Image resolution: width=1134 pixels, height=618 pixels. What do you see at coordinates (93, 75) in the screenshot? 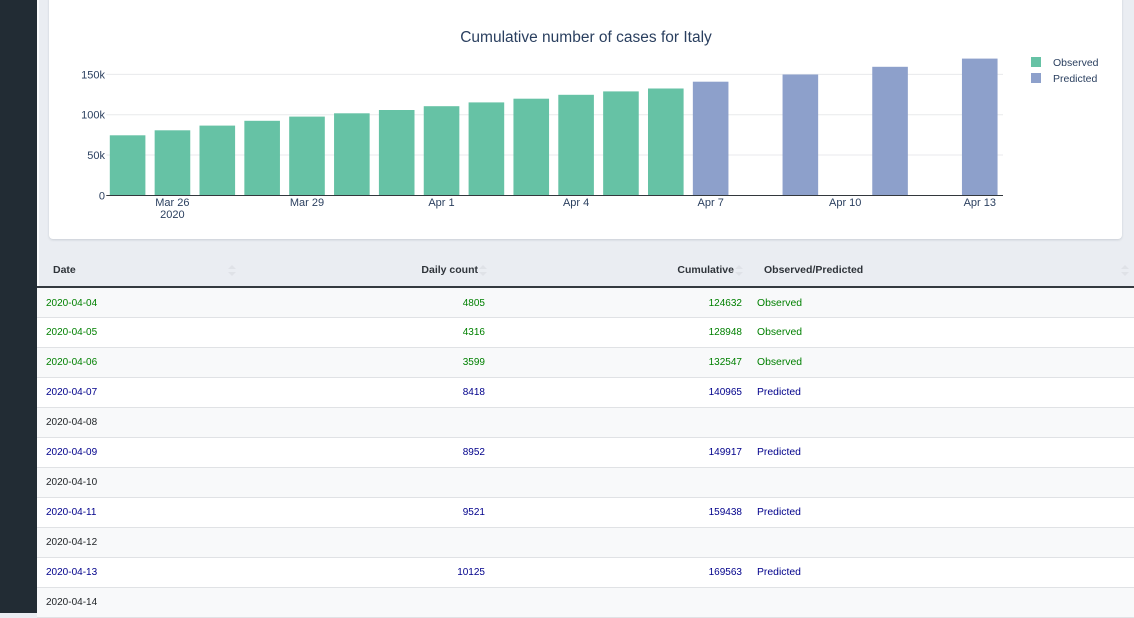
I see `svg-text: 150k` at bounding box center [93, 75].